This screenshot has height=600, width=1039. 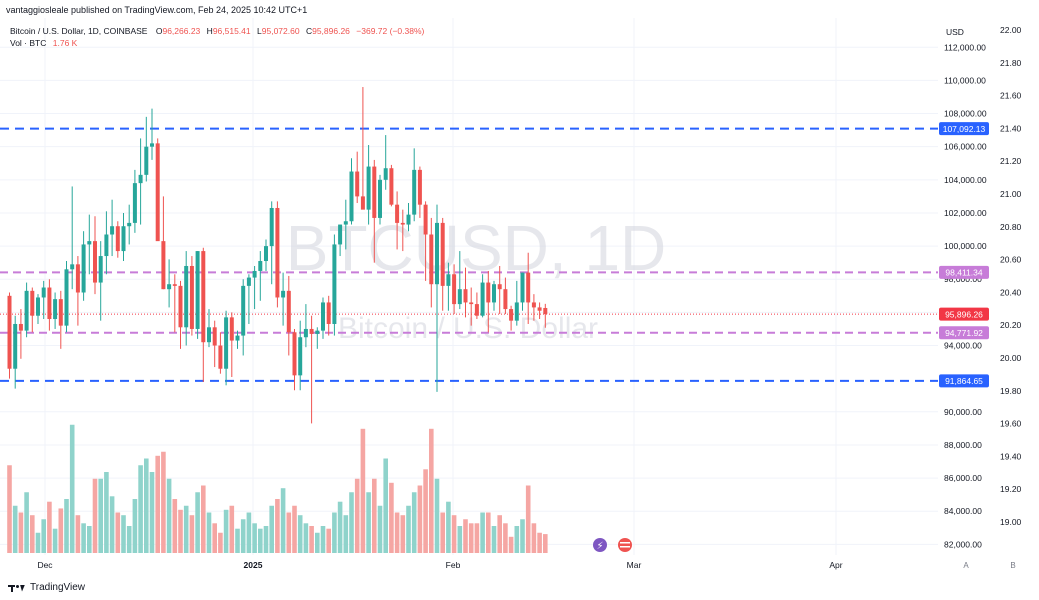 I want to click on currency-button-bg, so click(x=956, y=32).